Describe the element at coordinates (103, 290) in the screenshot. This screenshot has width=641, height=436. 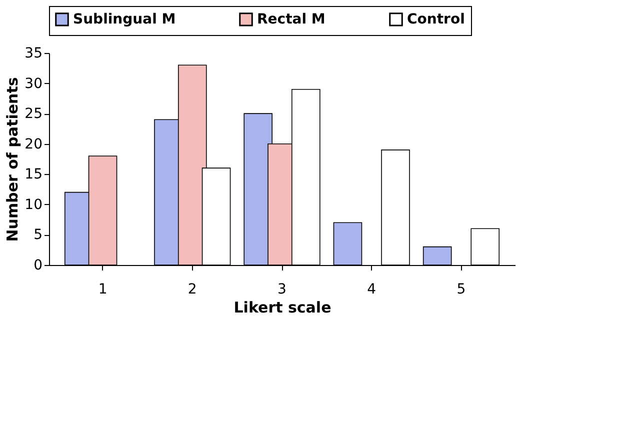
I see `x-tick-label: 1` at that location.